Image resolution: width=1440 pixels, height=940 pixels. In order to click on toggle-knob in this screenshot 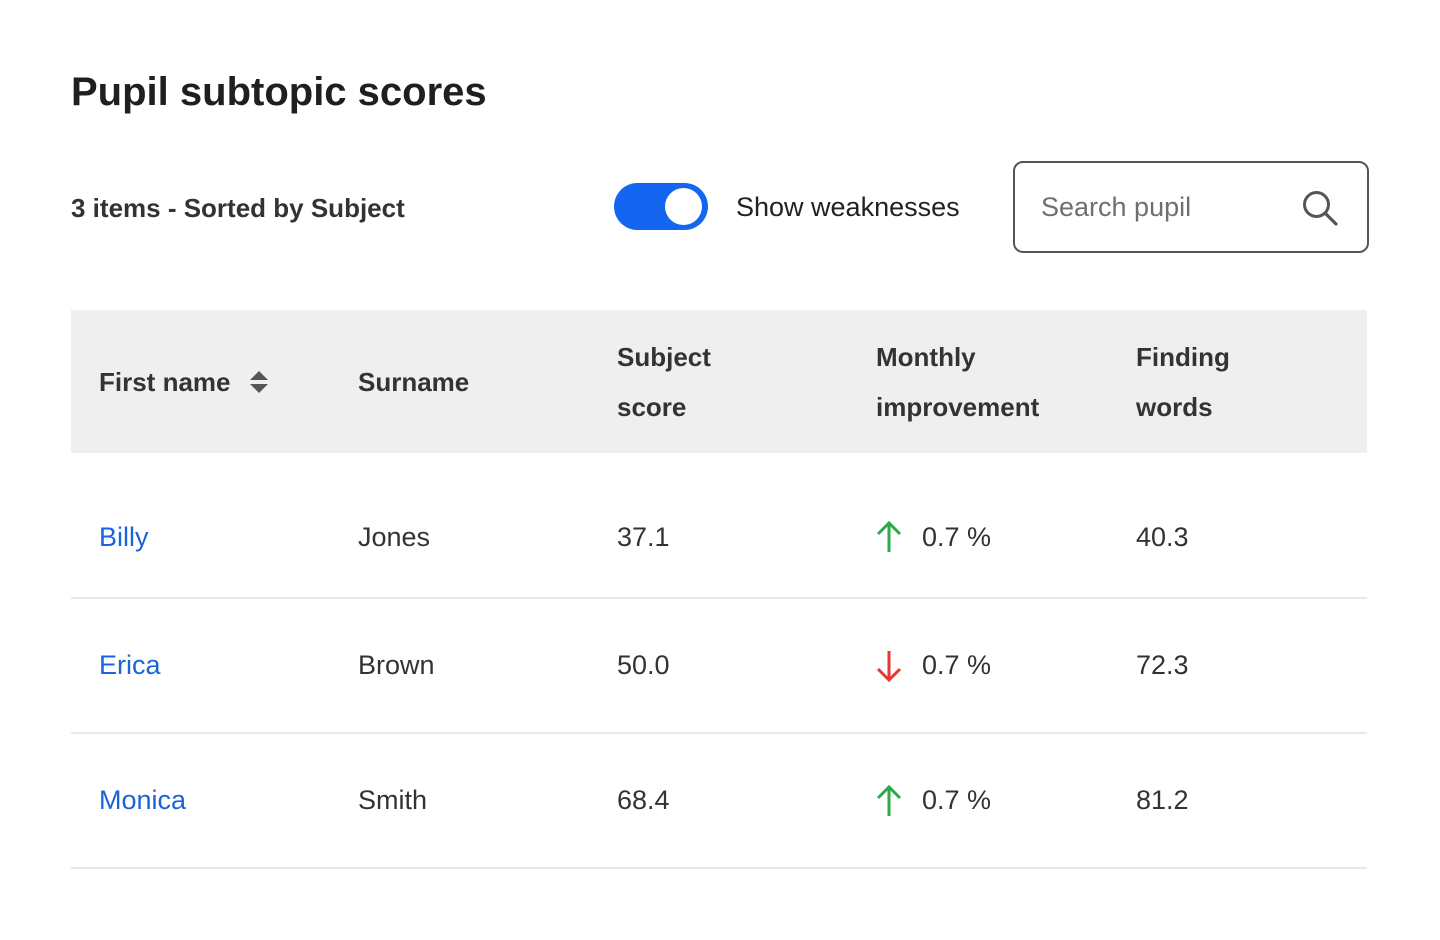, I will do `click(683, 206)`.